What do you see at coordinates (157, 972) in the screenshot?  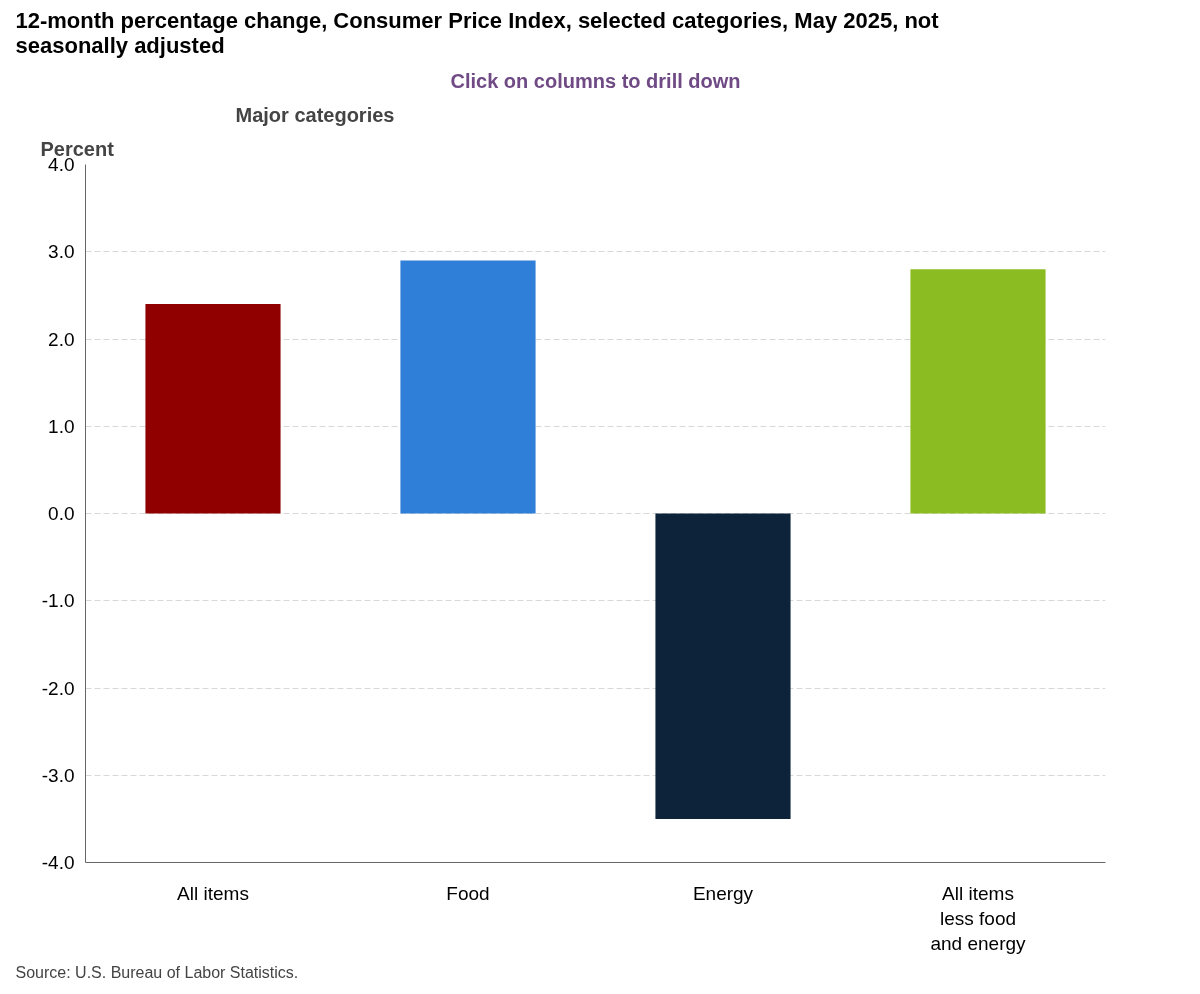 I see `source-note: Source: U.S. Bureau of Labor Statistics.` at bounding box center [157, 972].